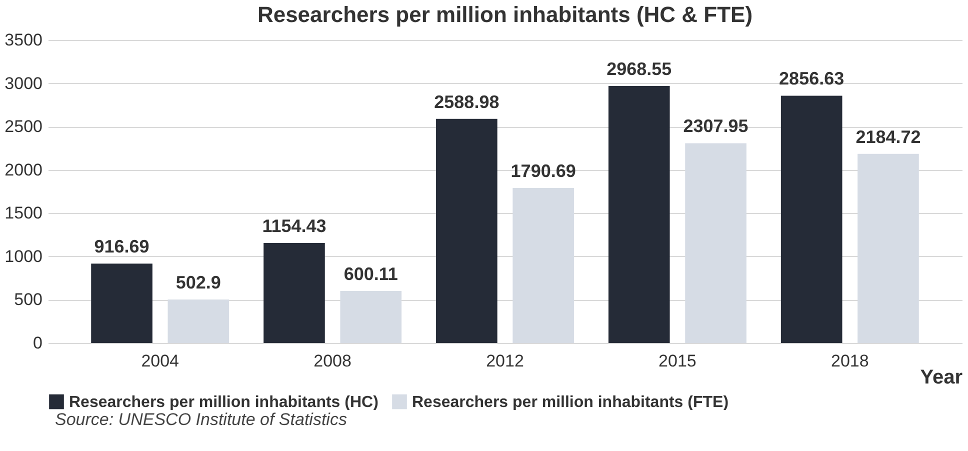 This screenshot has width=968, height=451. Describe the element at coordinates (37, 343) in the screenshot. I see `y-tick-label: 0` at that location.